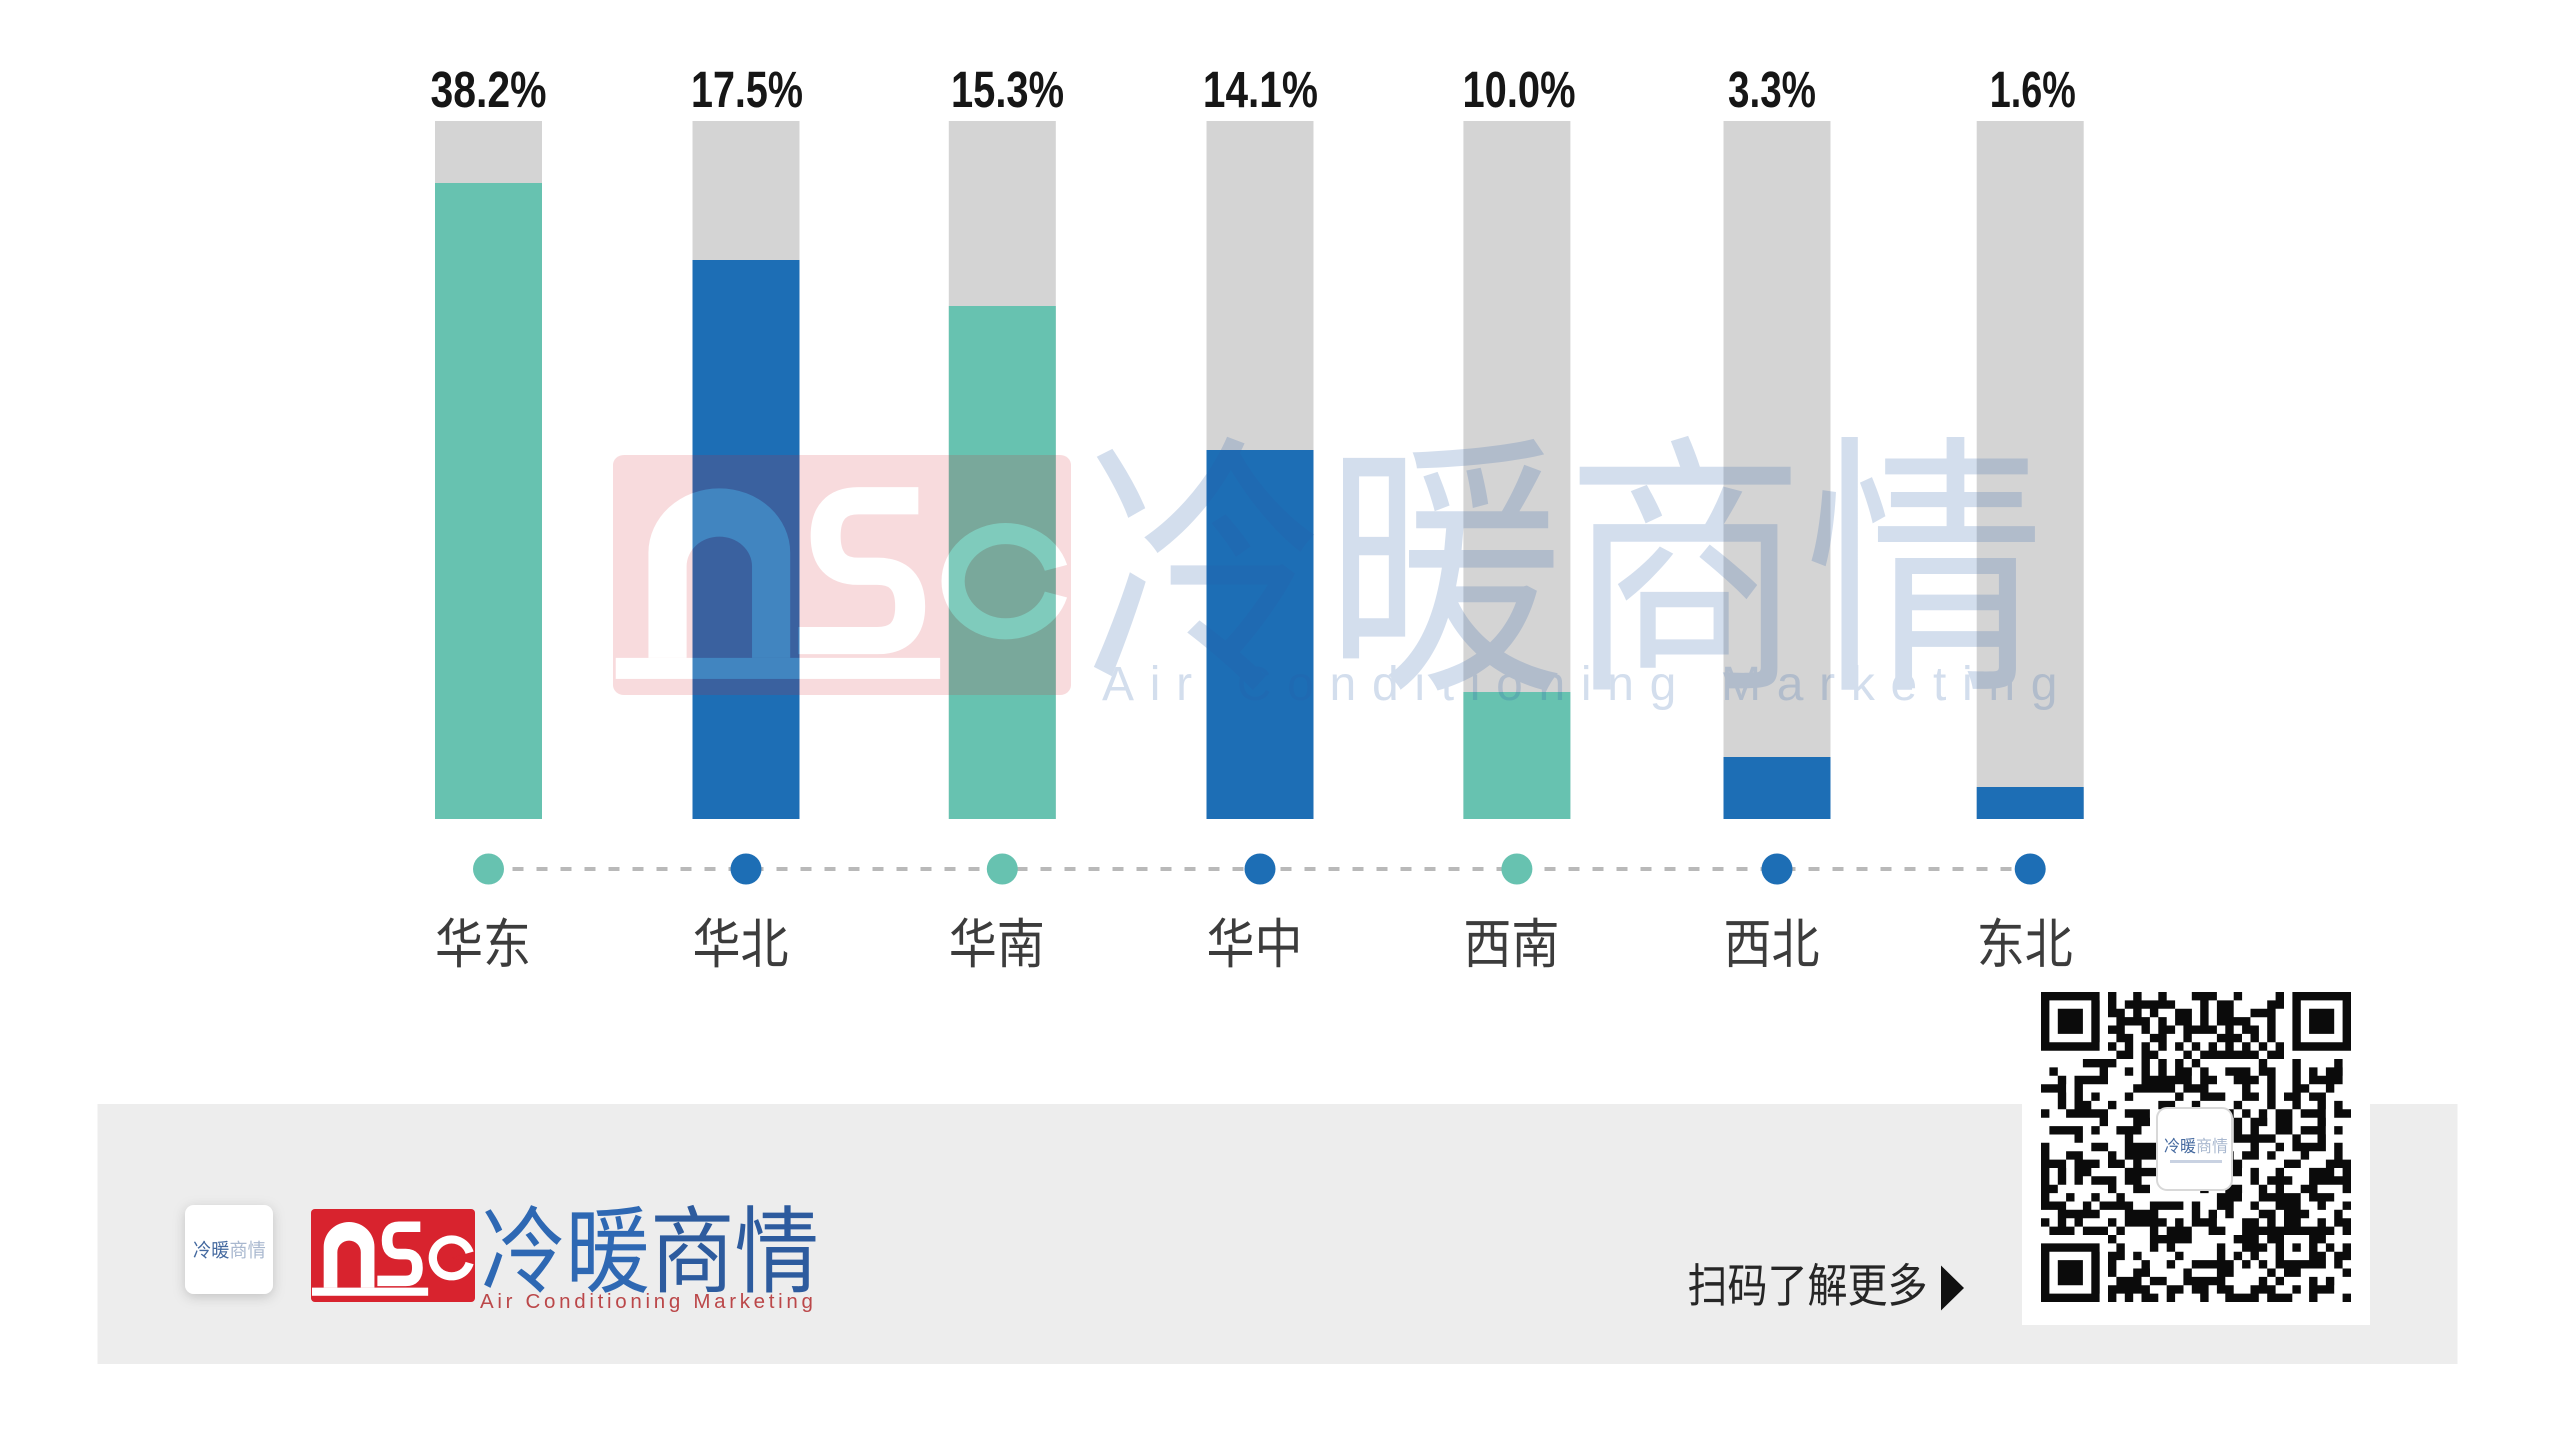 This screenshot has height=1440, width=2560. Describe the element at coordinates (489, 89) in the screenshot. I see `svg-text: 38.2%` at that location.